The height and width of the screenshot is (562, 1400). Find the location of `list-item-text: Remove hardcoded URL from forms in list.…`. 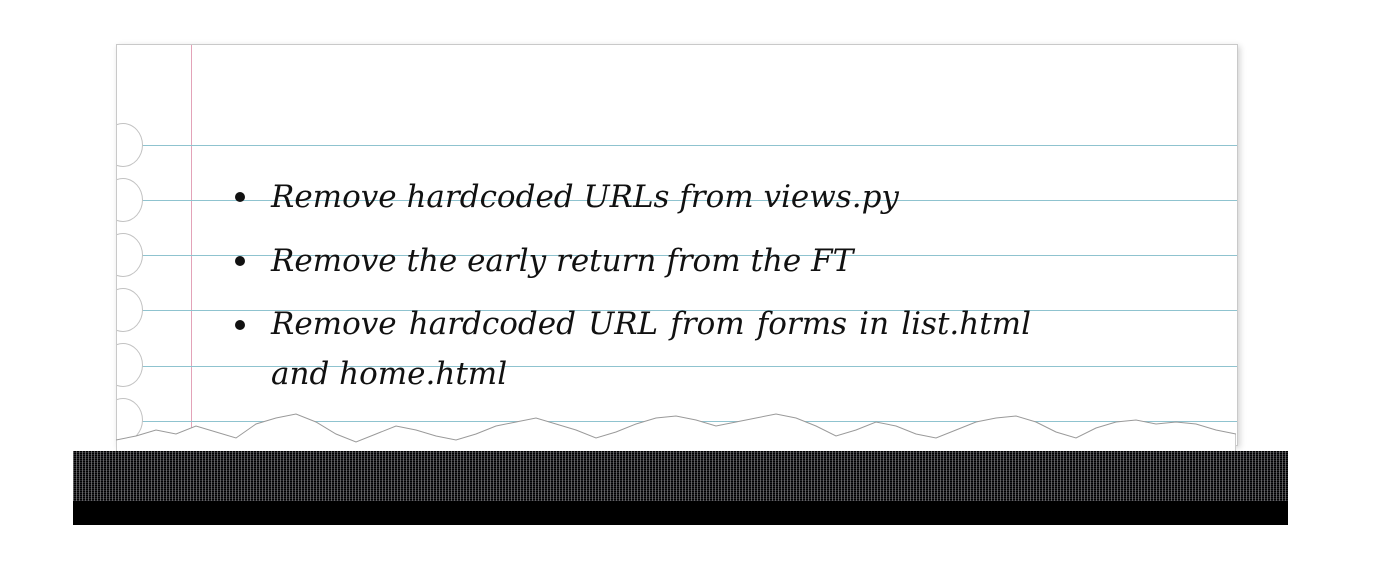

list-item-text: Remove hardcoded URL from forms in list.… is located at coordinates (651, 349).